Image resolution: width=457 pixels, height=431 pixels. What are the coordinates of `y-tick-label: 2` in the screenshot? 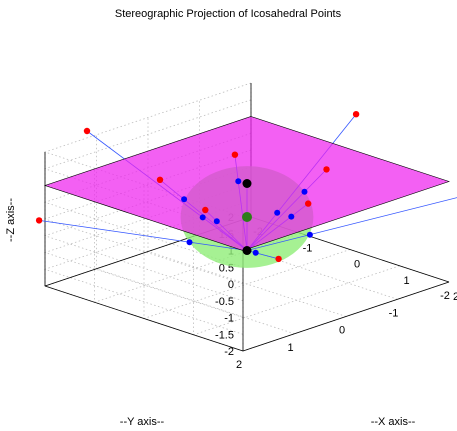 It's located at (239, 365).